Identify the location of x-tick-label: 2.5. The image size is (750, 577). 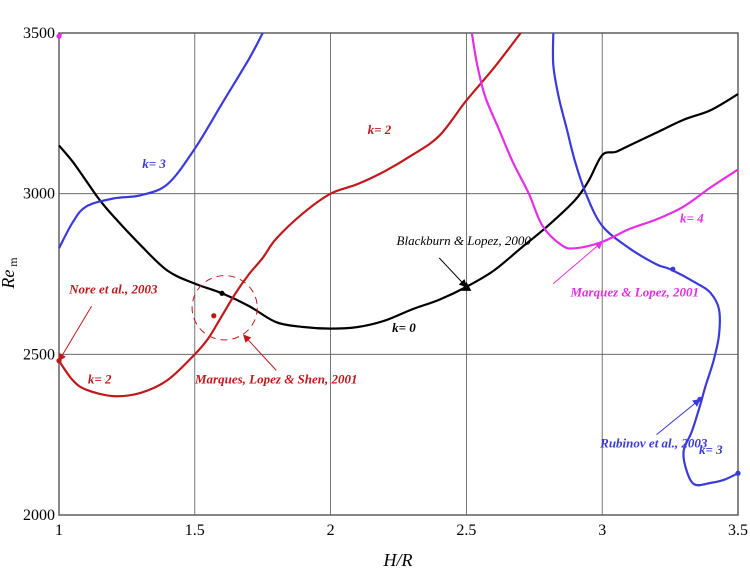
(466, 530).